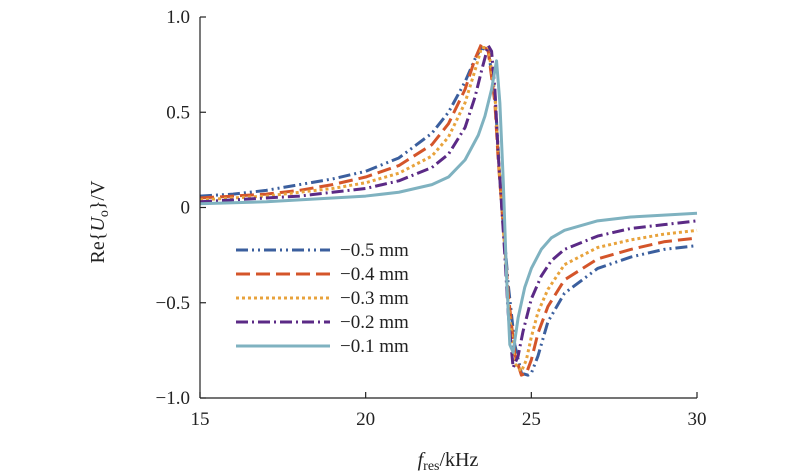 The width and height of the screenshot is (800, 476). What do you see at coordinates (173, 303) in the screenshot?
I see `y-tick-label: −0.5` at bounding box center [173, 303].